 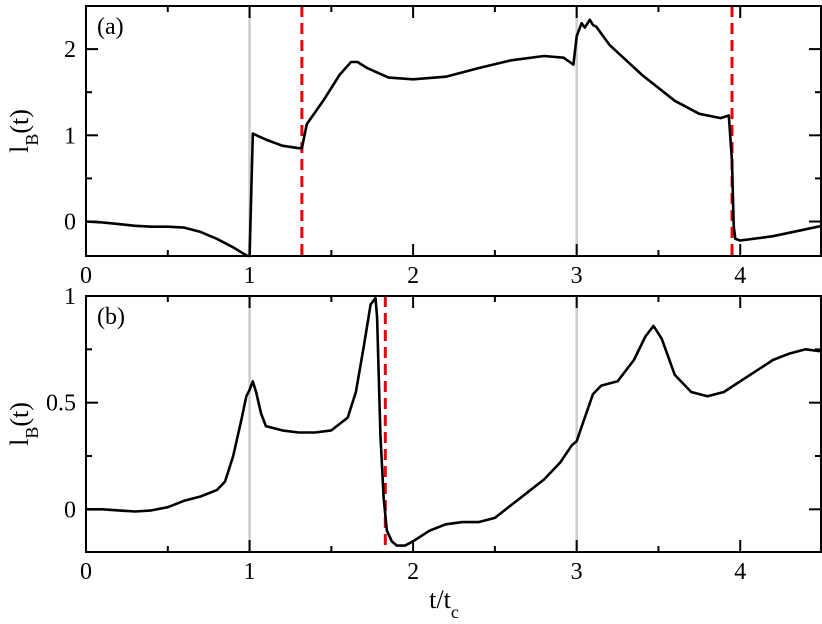 What do you see at coordinates (32, 140) in the screenshot?
I see `panel-a-ylabel-sub: B` at bounding box center [32, 140].